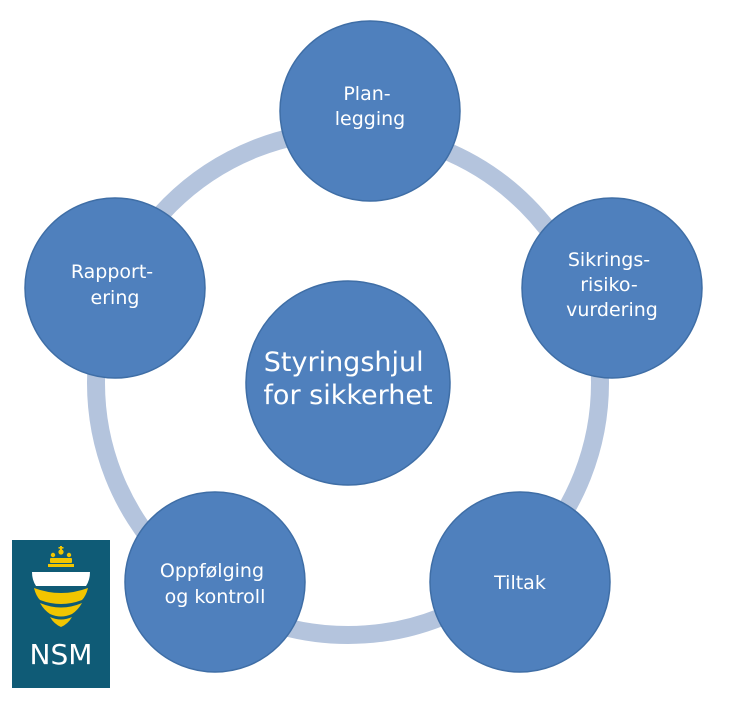  I want to click on node-oppfolging-line-2: og kontroll, so click(215, 597).